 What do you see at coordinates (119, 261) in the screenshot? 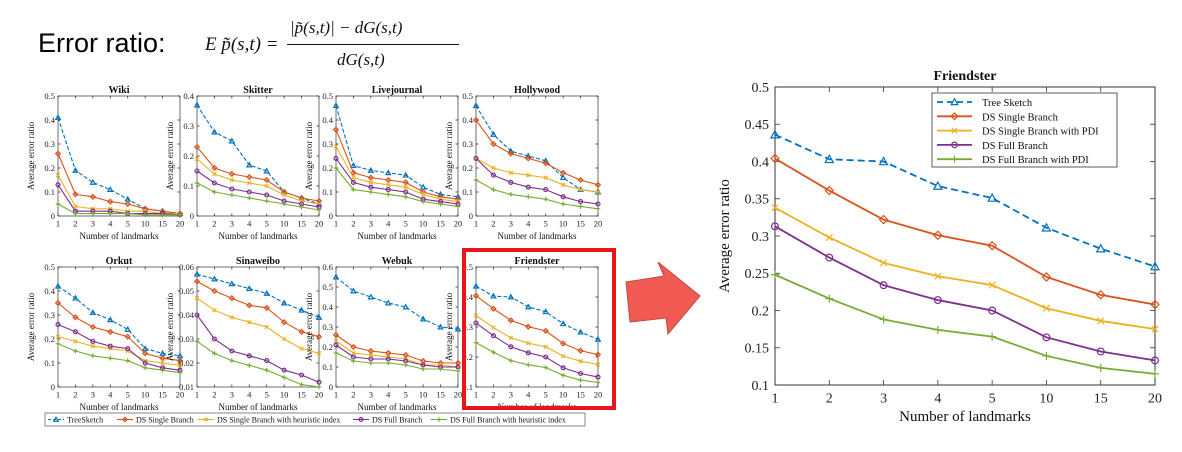
I see `chart-title: Orkut` at bounding box center [119, 261].